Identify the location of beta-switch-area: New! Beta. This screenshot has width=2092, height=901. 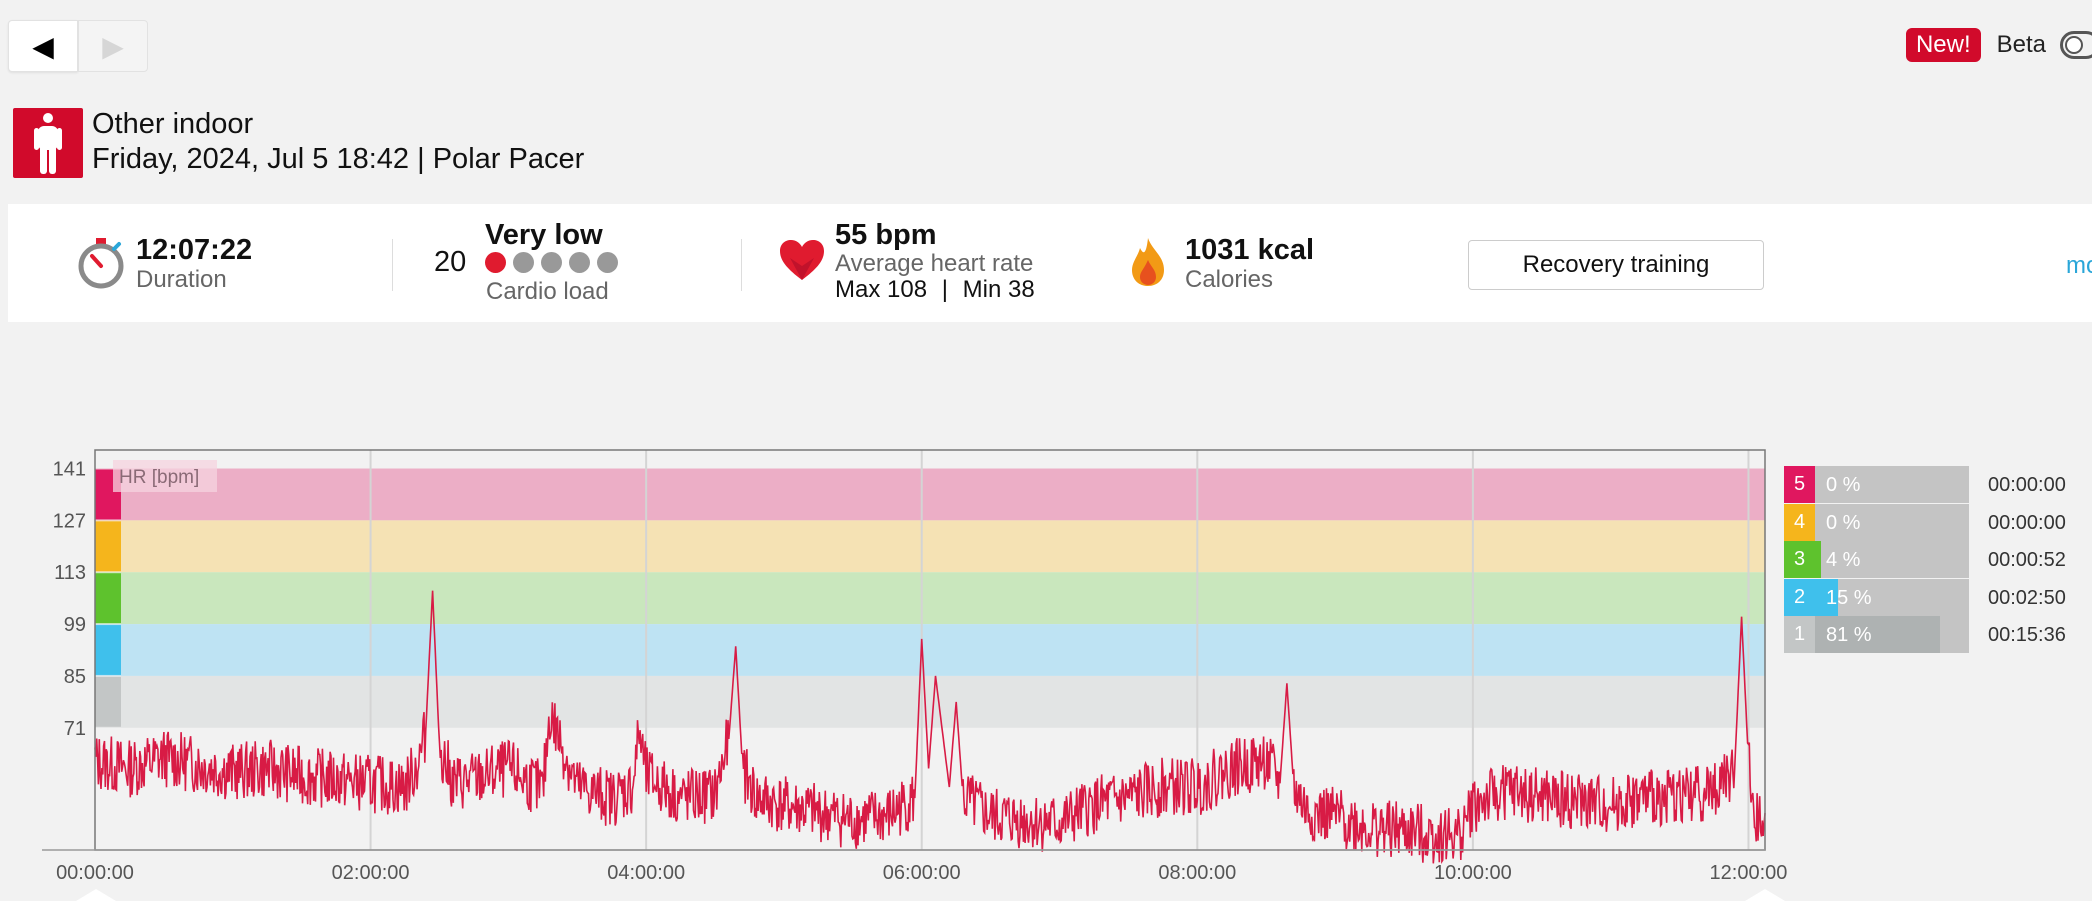
(1998, 45).